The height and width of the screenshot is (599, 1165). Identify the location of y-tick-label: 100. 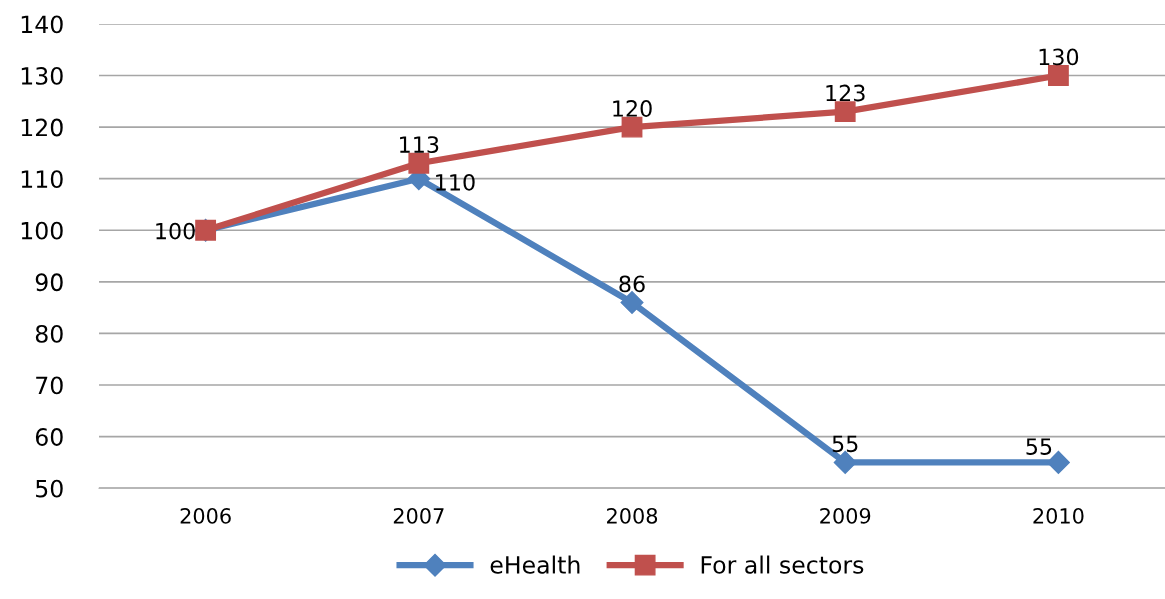
(42, 230).